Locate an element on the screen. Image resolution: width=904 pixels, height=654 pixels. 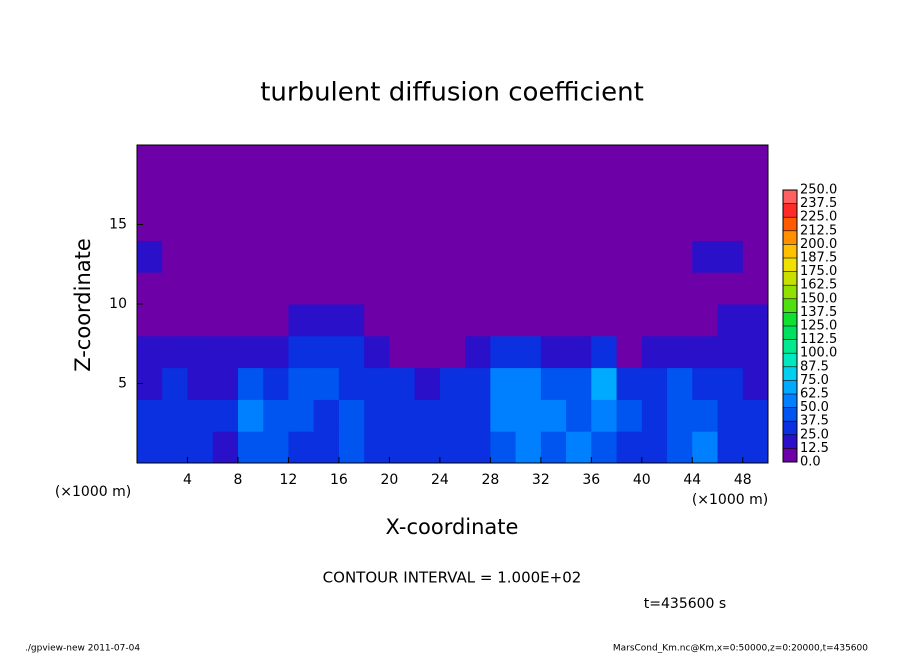
footer-left: ./gpview-new 2011-07-04 is located at coordinates (82, 649).